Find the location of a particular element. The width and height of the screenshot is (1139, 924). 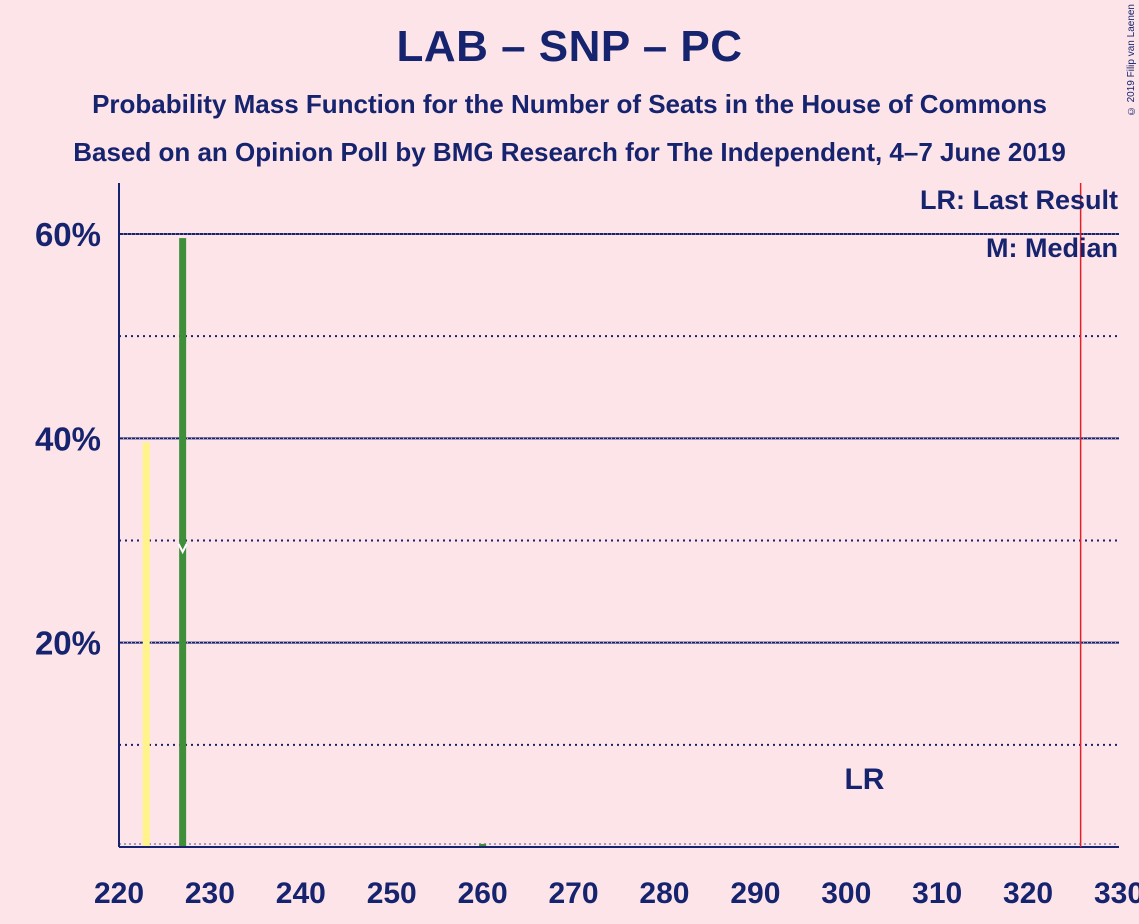

x-tick-label-300: 300 is located at coordinates (846, 893).